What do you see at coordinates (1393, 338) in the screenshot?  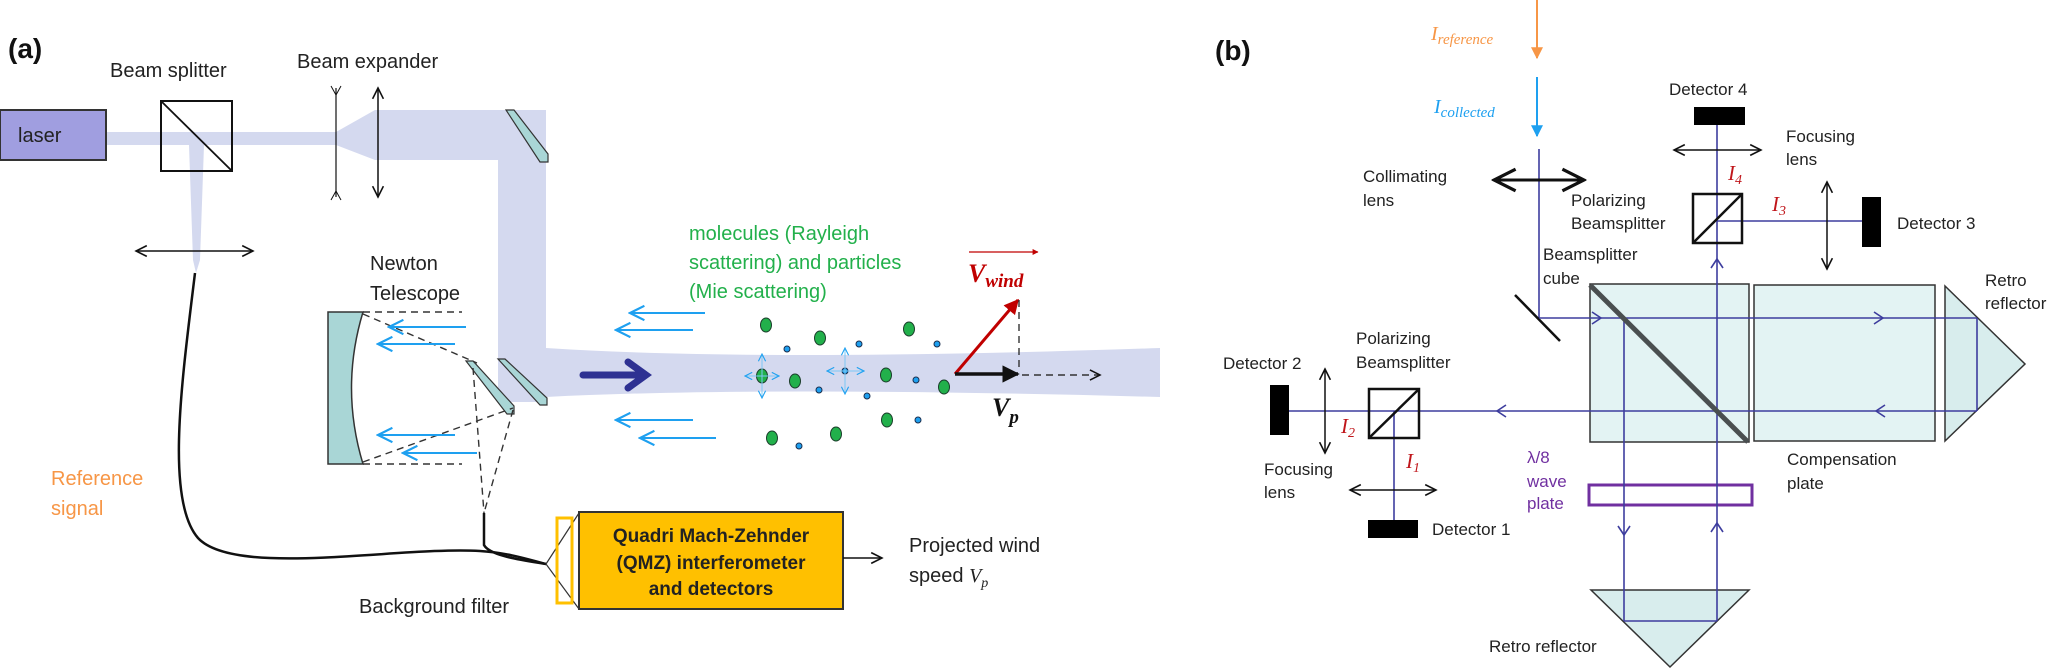 I see `pbs-left-label-1: Polarizing` at bounding box center [1393, 338].